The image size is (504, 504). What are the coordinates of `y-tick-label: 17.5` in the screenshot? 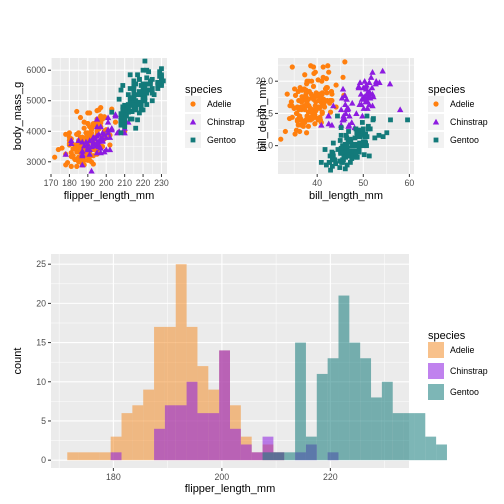 It's located at (264, 113).